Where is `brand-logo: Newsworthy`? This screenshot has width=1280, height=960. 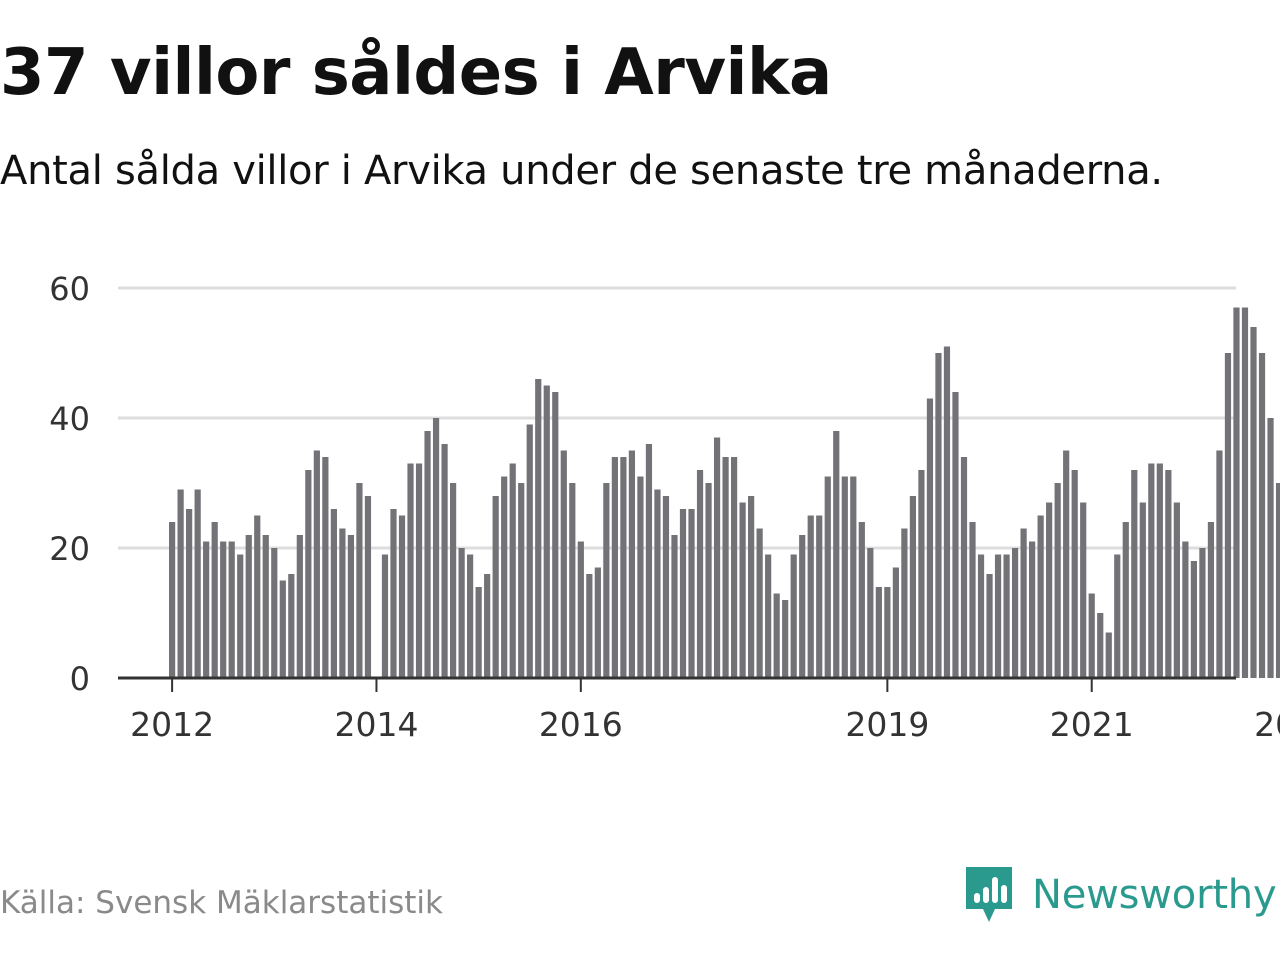 brand-logo: Newsworthy is located at coordinates (1120, 895).